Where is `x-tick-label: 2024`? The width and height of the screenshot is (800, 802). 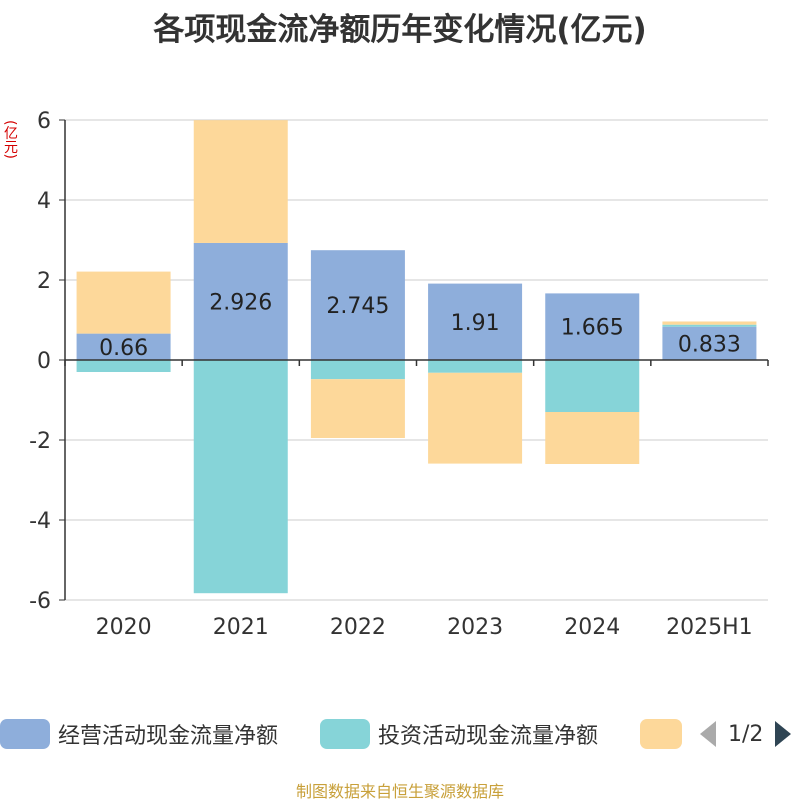 x-tick-label: 2024 is located at coordinates (592, 627).